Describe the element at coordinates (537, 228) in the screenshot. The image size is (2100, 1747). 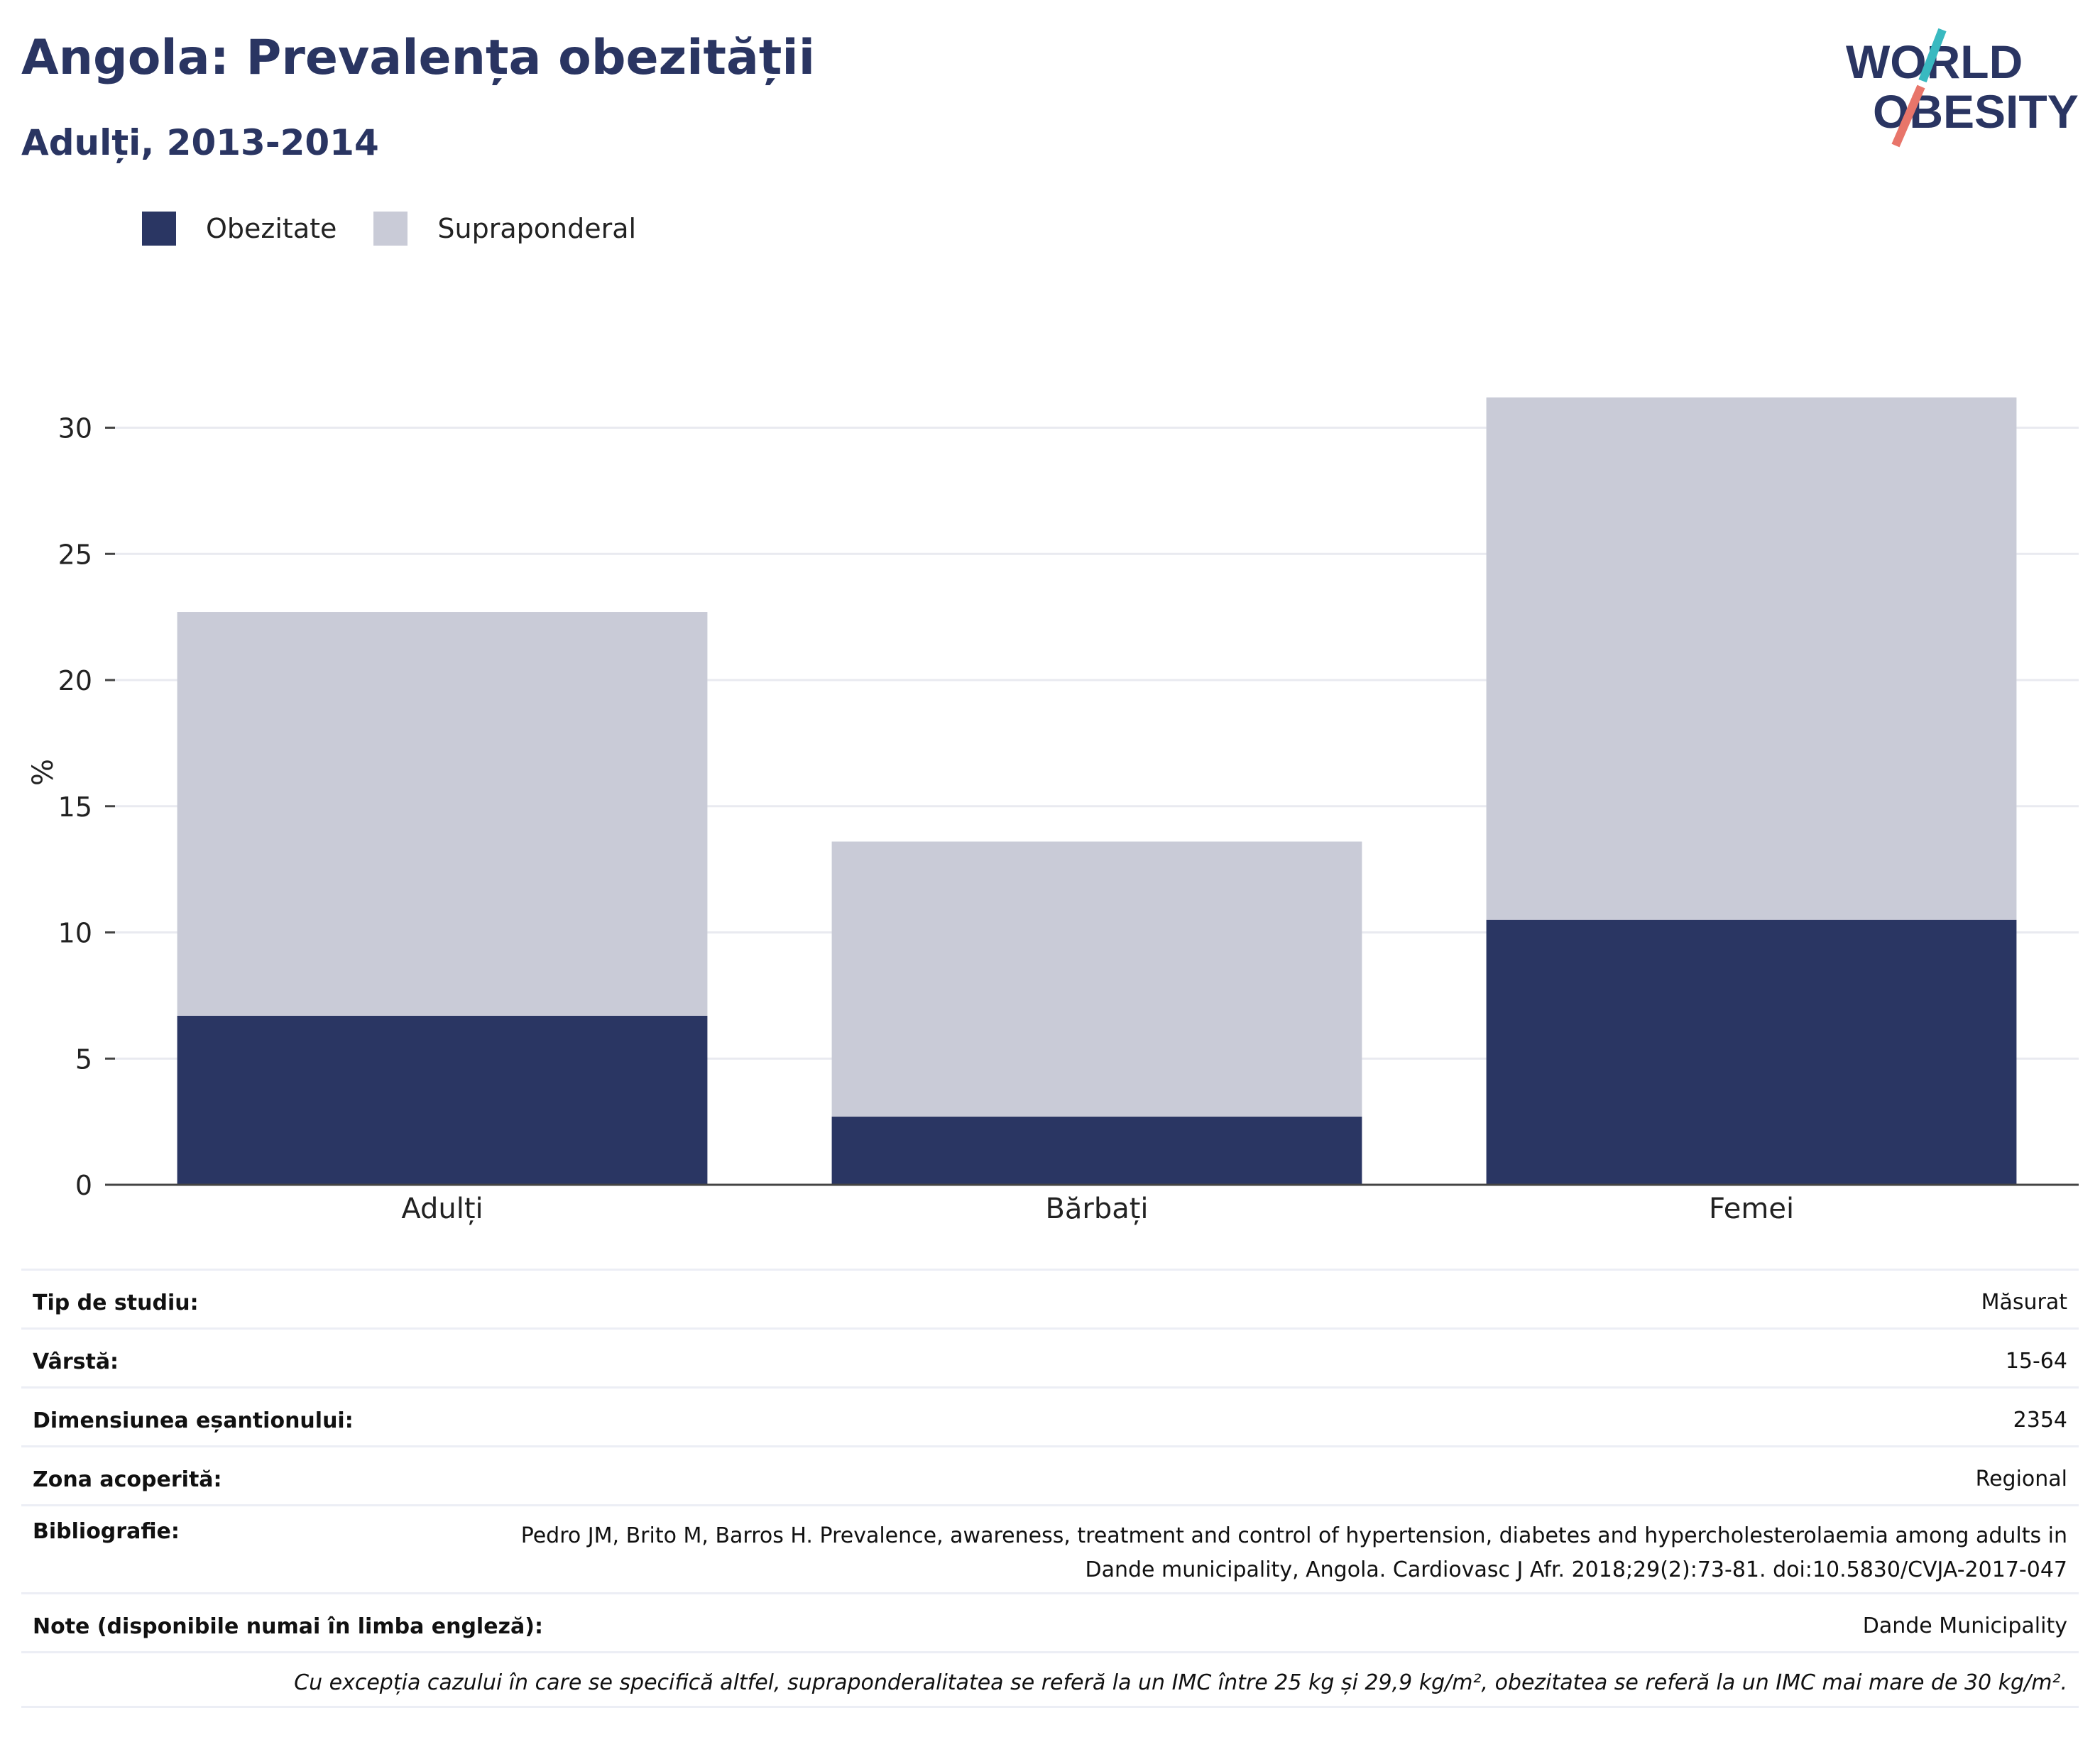
I see `legend-label-supraponderal: Supraponderal` at that location.